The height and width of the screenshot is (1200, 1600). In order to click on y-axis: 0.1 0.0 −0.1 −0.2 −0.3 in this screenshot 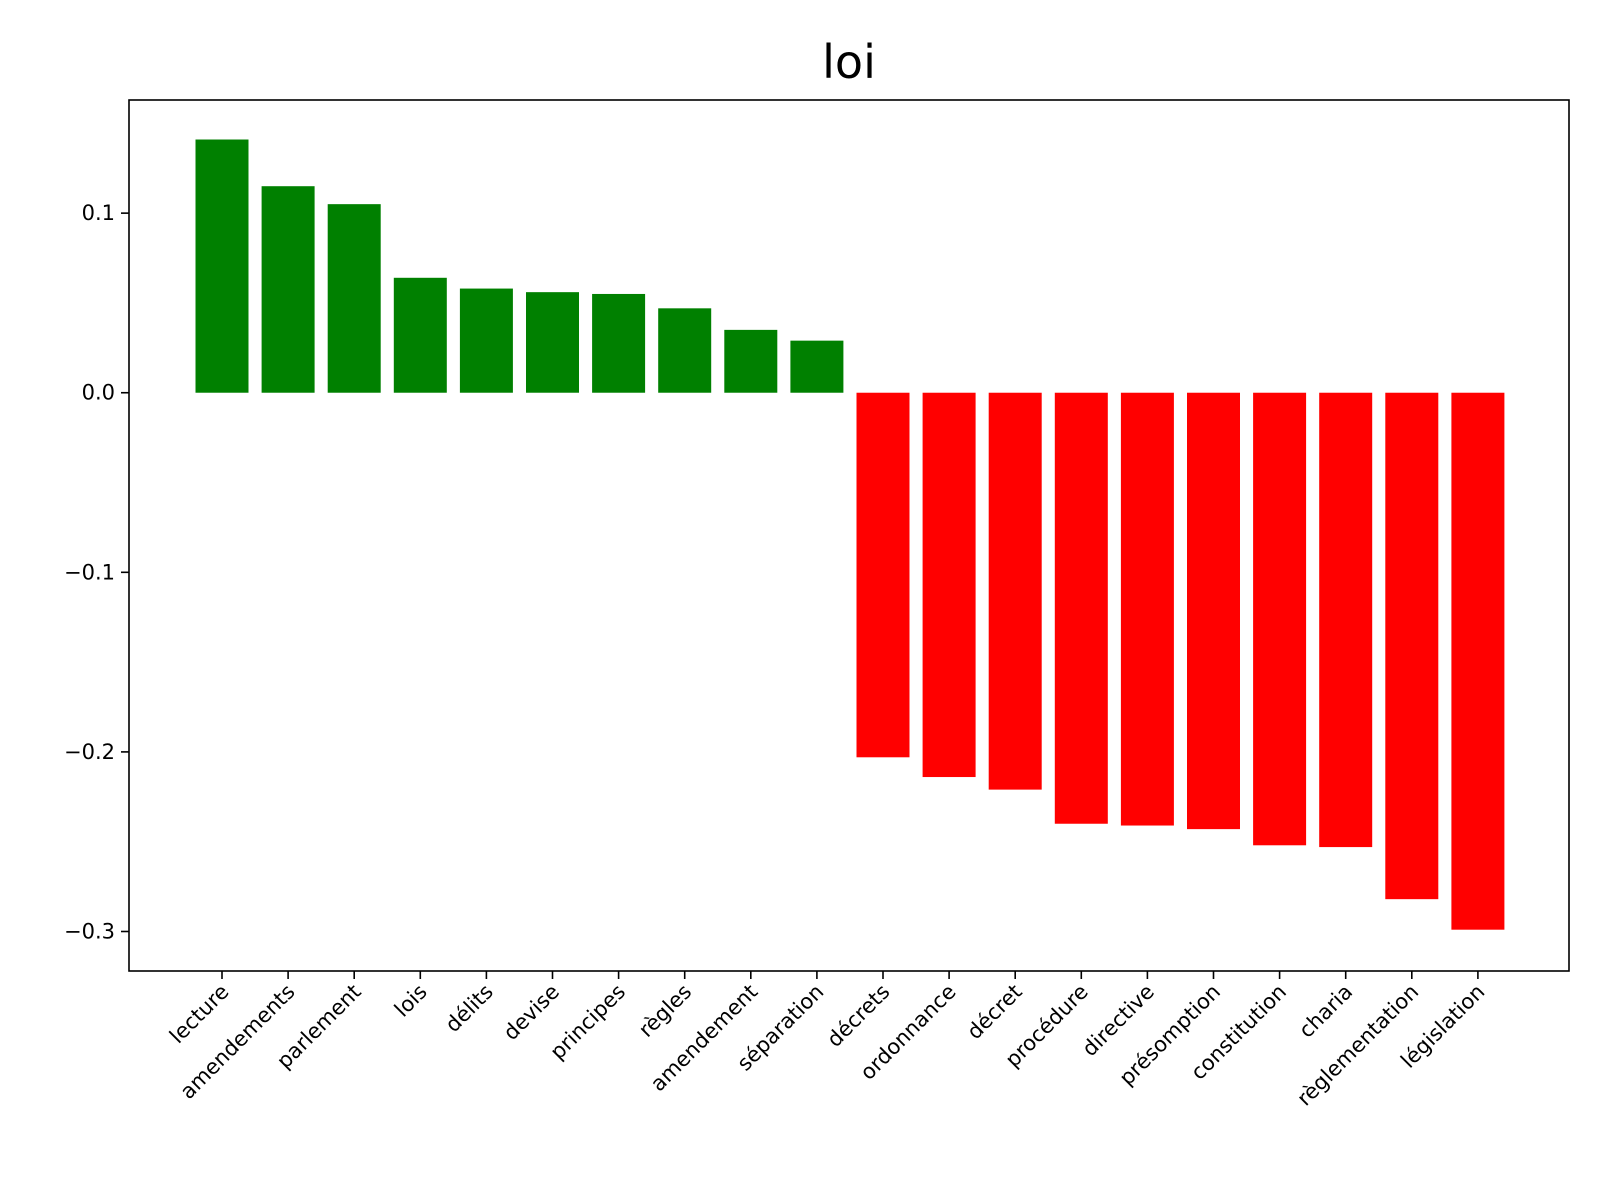, I will do `click(96, 572)`.